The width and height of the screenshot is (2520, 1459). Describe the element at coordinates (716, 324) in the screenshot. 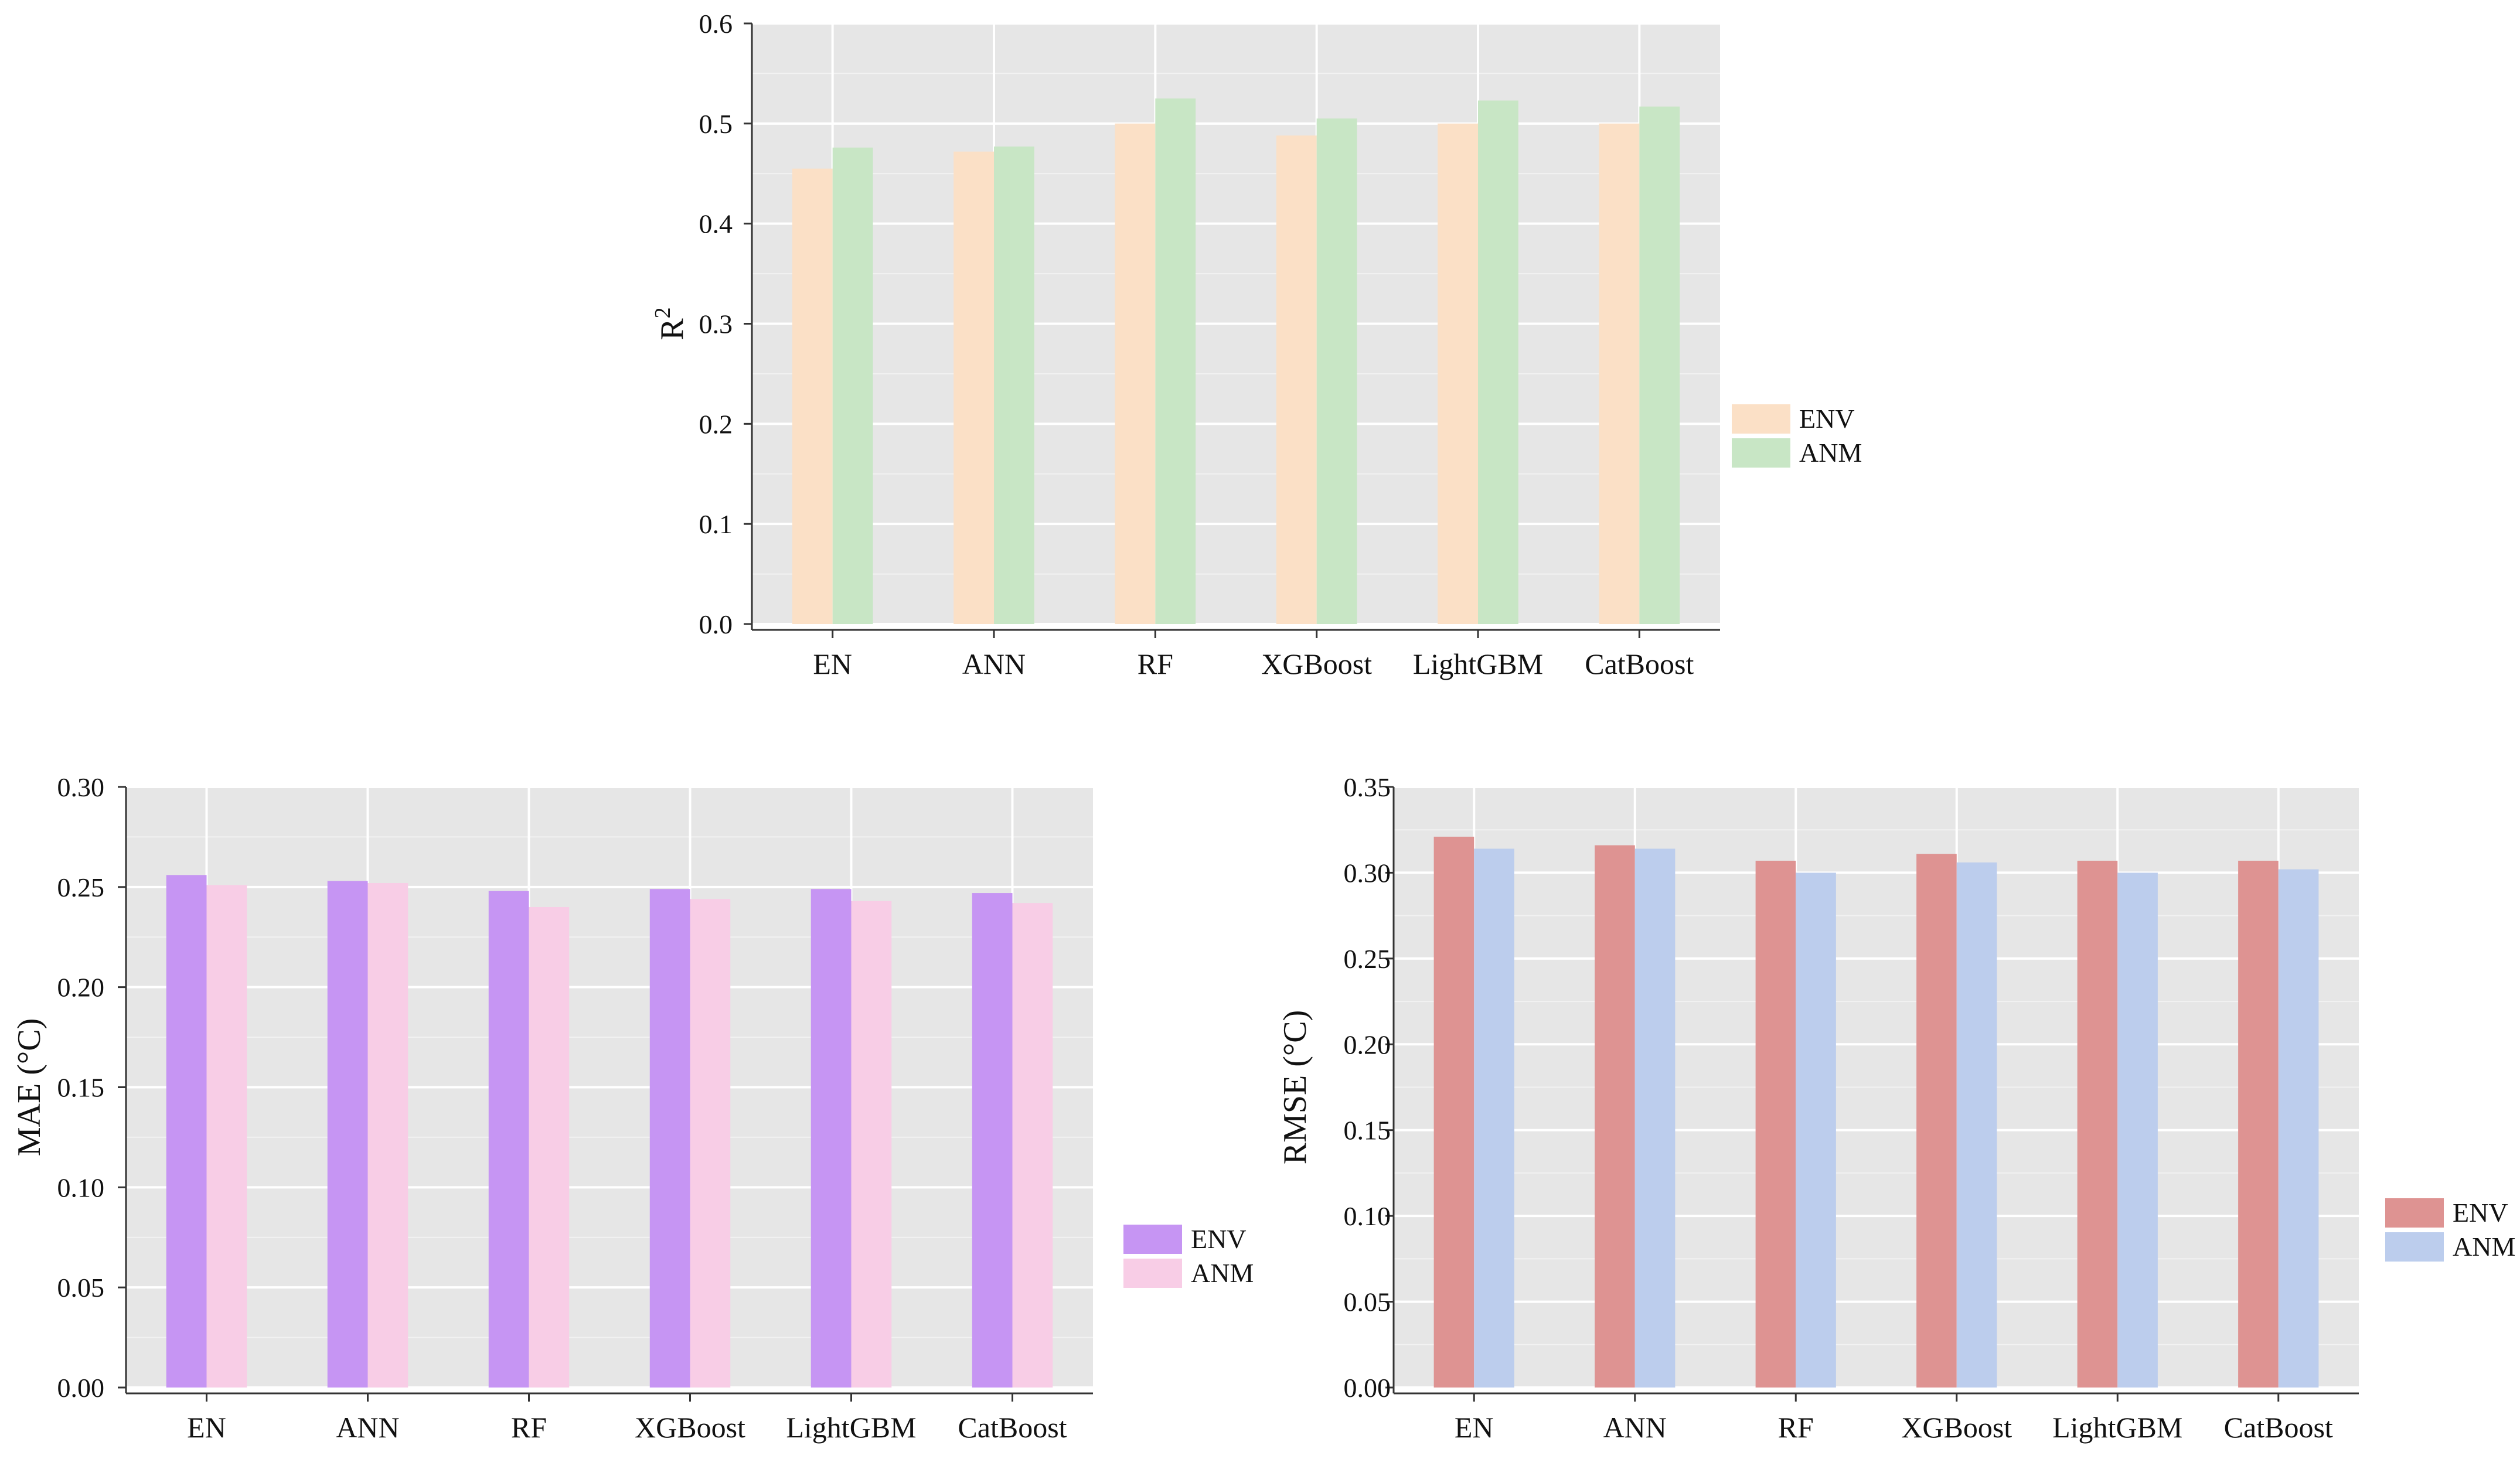

I see `y-tick-label: 0.3` at that location.